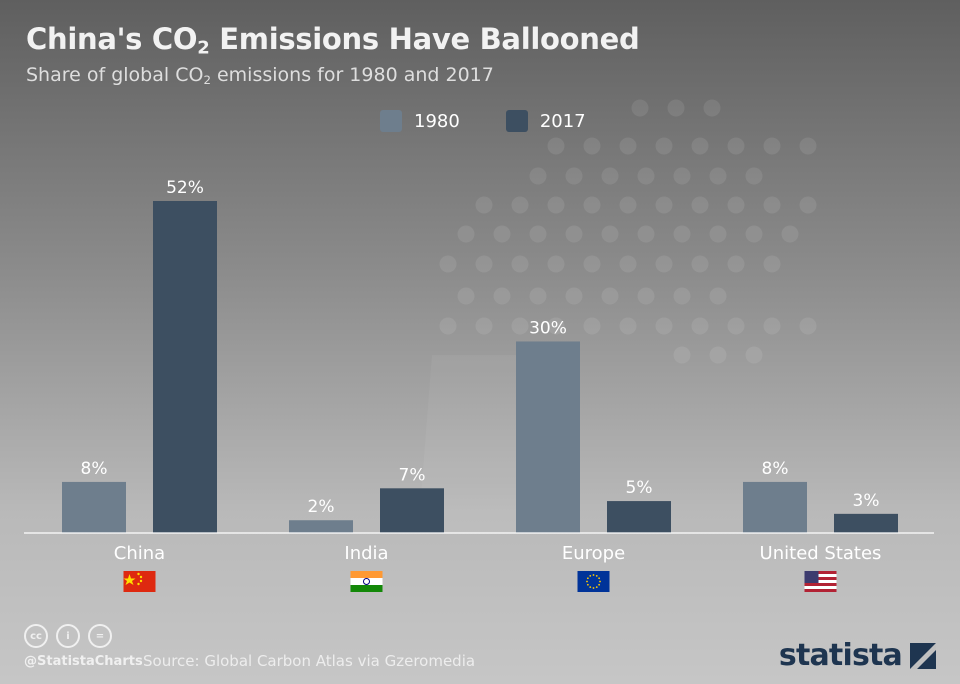  Describe the element at coordinates (36, 636) in the screenshot. I see `cc-icon: cc` at that location.